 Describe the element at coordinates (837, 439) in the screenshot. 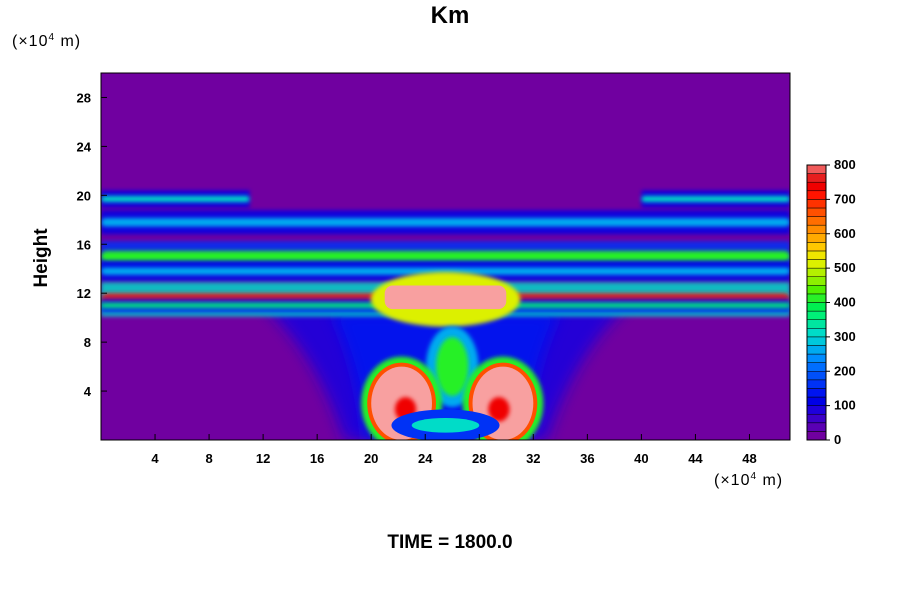

I see `colorbar-tick-label: 0` at that location.